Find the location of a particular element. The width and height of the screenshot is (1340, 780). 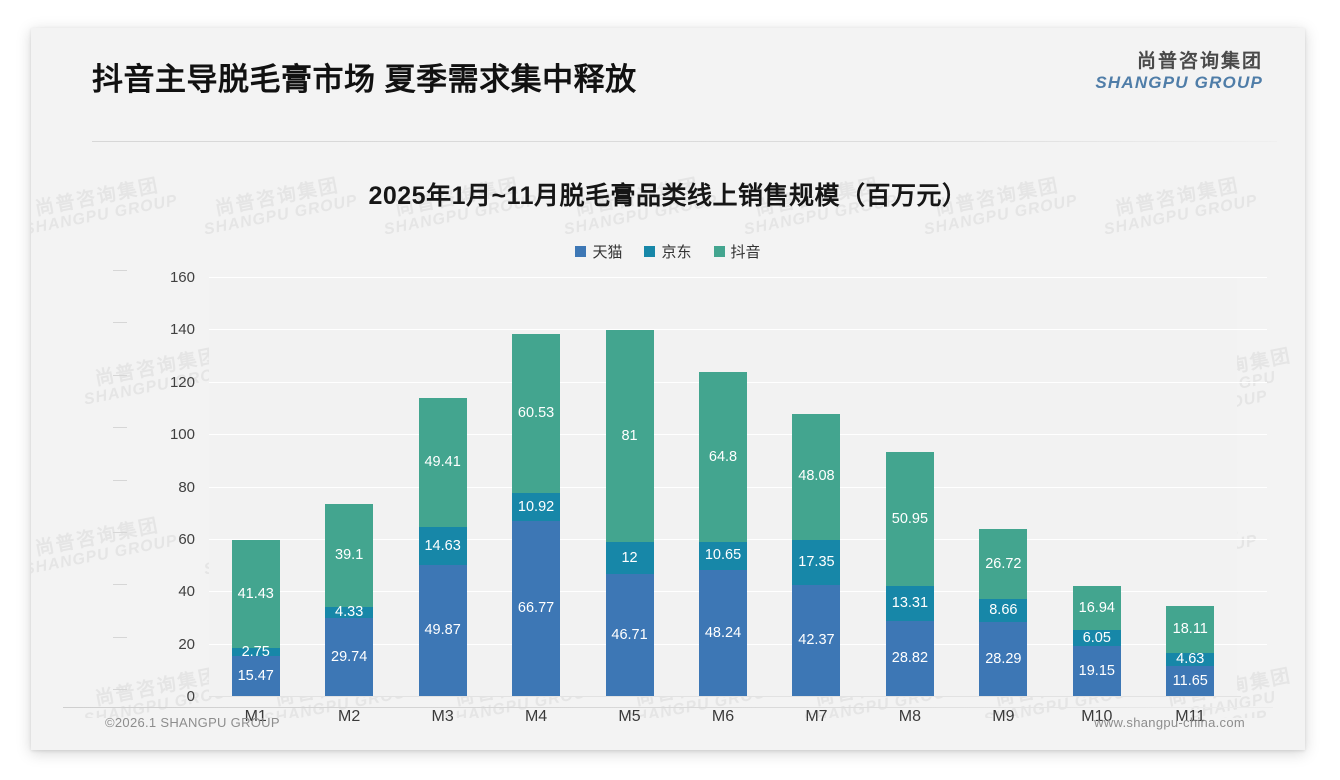

bar-segment-抖音: 49.41 is located at coordinates (442, 462).